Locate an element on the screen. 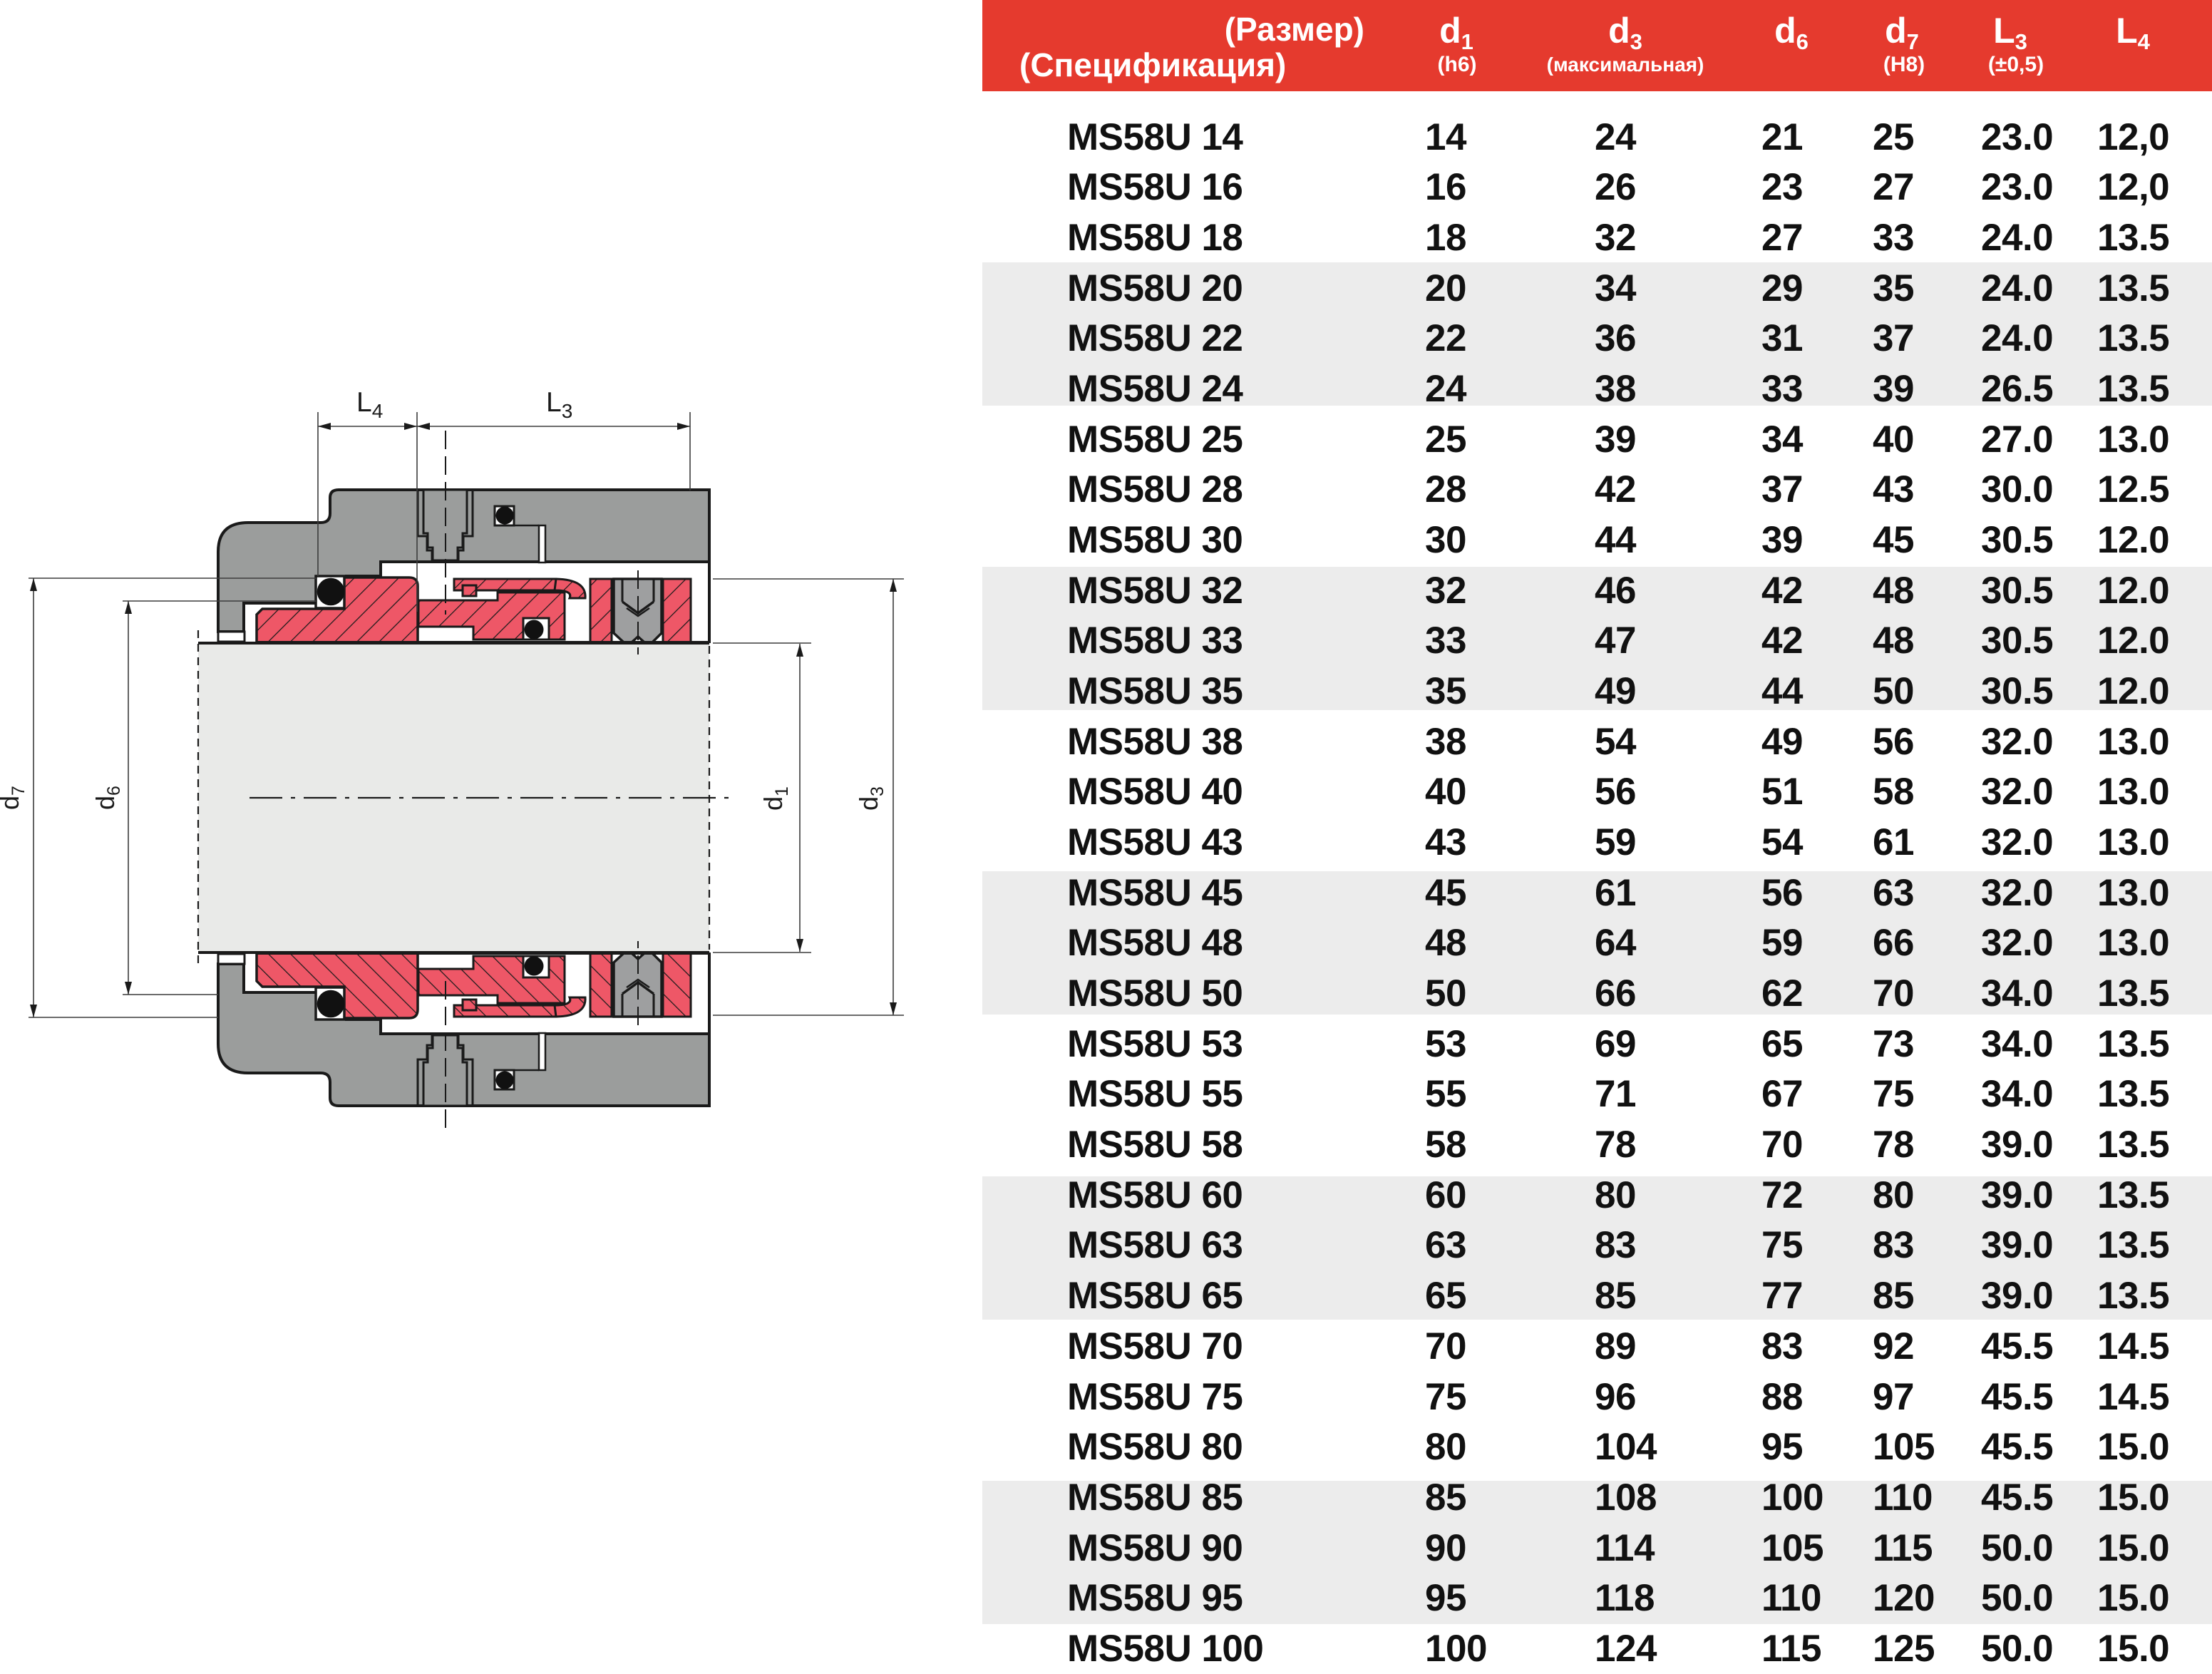 The height and width of the screenshot is (1674, 2212). svg-text: L3 is located at coordinates (559, 405).